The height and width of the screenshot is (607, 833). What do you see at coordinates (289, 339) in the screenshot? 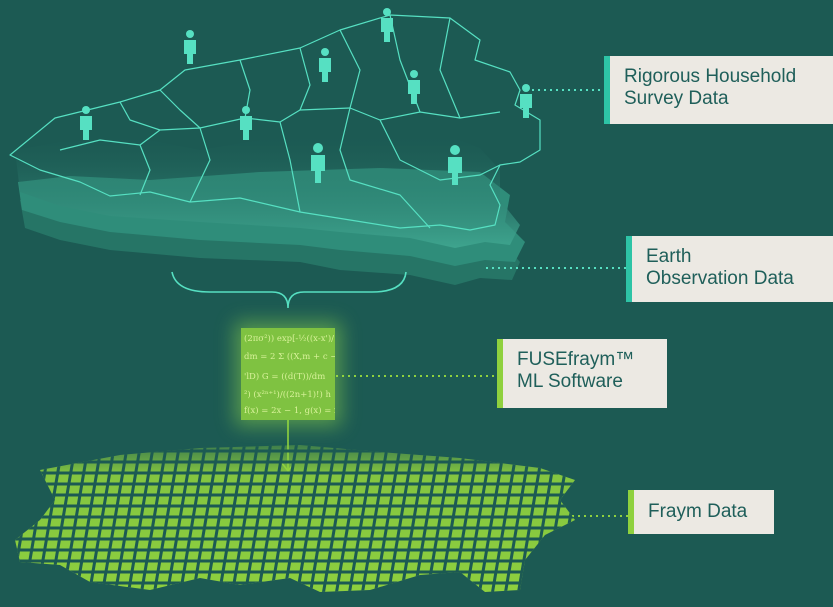
I see `formula-line: (2πσ²)) exp[-½((x-x')/` at bounding box center [289, 339].